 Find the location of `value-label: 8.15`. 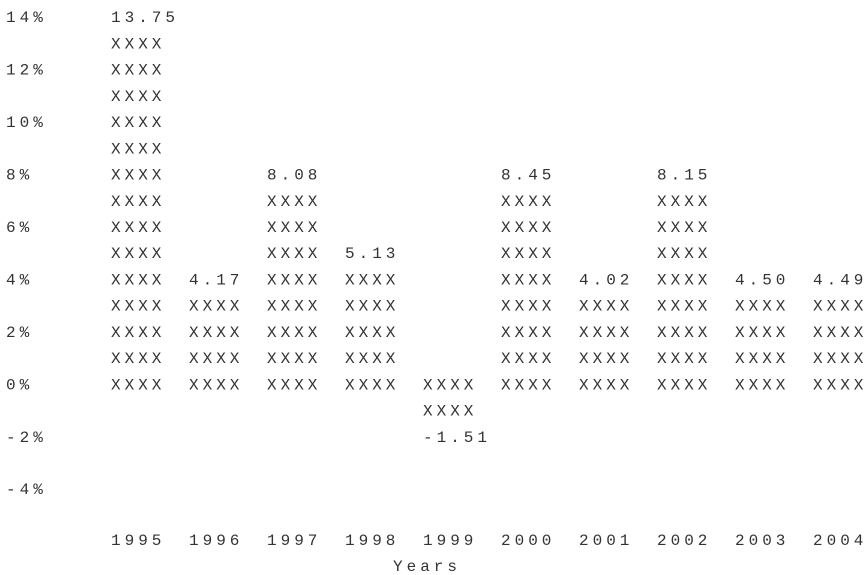

value-label: 8.15 is located at coordinates (684, 176).